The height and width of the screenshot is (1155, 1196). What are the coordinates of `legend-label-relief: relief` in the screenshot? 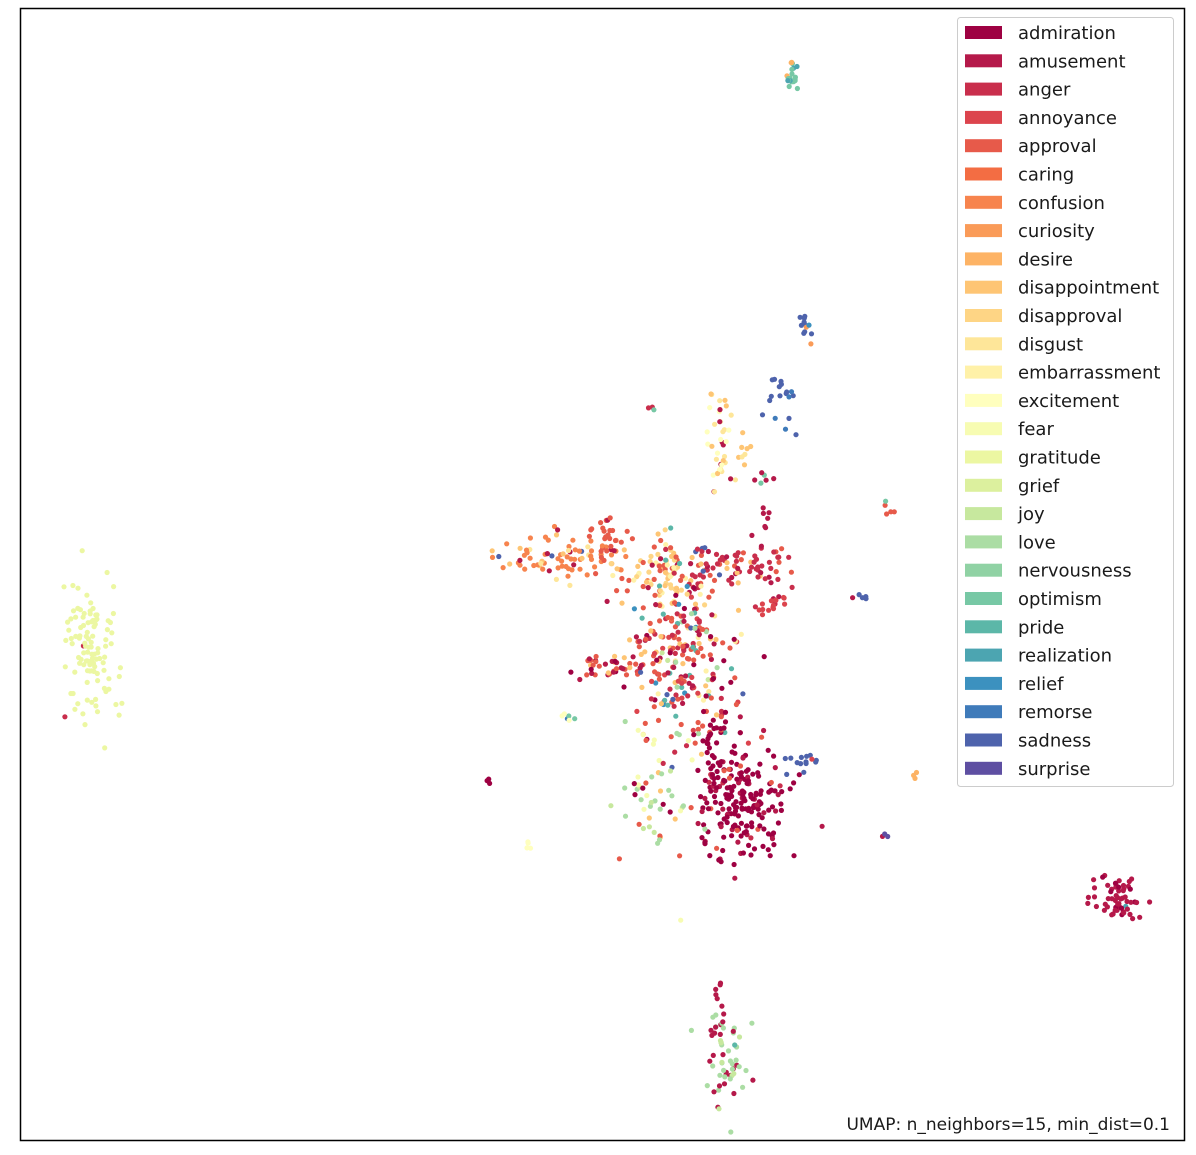 It's located at (1041, 684).